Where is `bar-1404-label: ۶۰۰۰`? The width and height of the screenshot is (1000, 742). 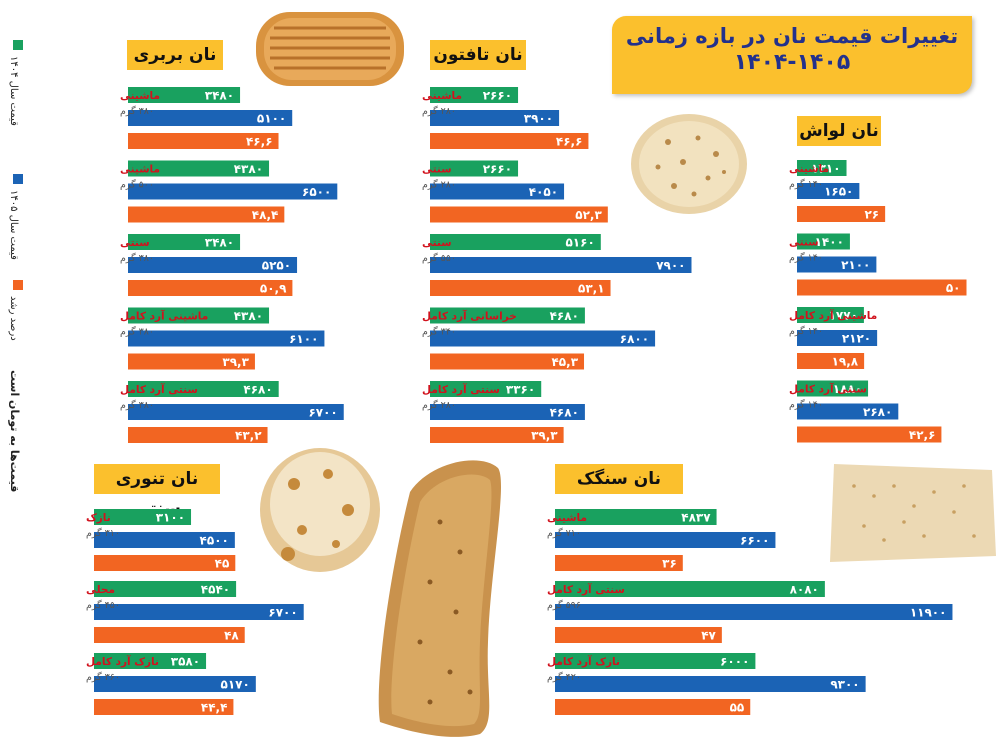 bar-1404-label: ۶۰۰۰ is located at coordinates (734, 662).